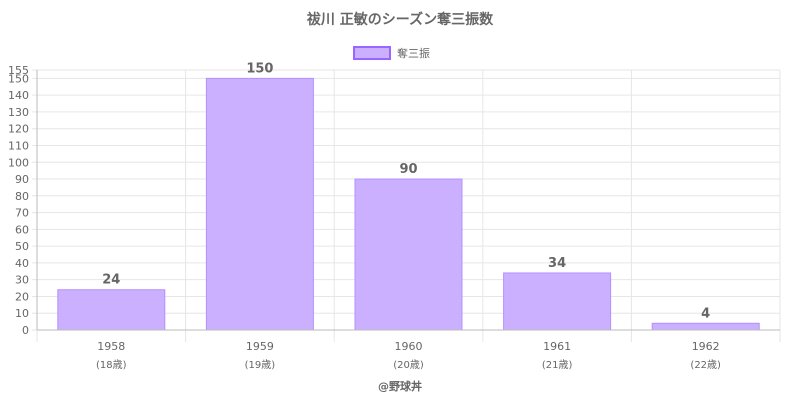  I want to click on y-tick-label: 90, so click(22, 179).